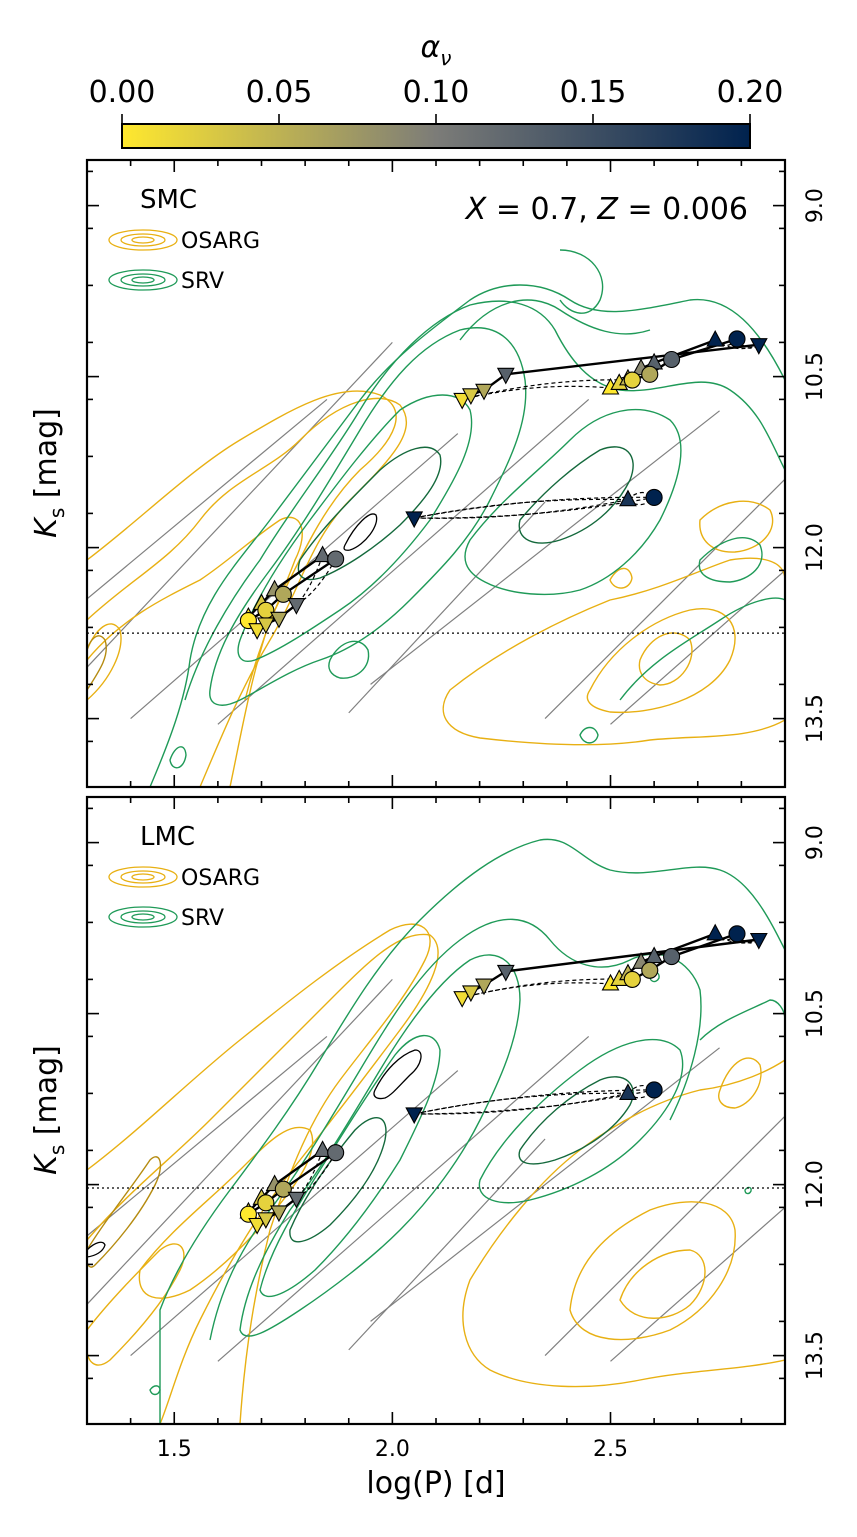 The image size is (857, 1537). I want to click on lmc-y-axis-label: Ks [mag], so click(49, 1110).